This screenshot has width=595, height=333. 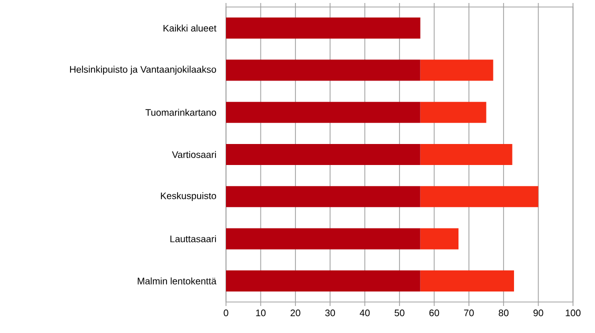 I want to click on x-tick-label: 100, so click(x=573, y=313).